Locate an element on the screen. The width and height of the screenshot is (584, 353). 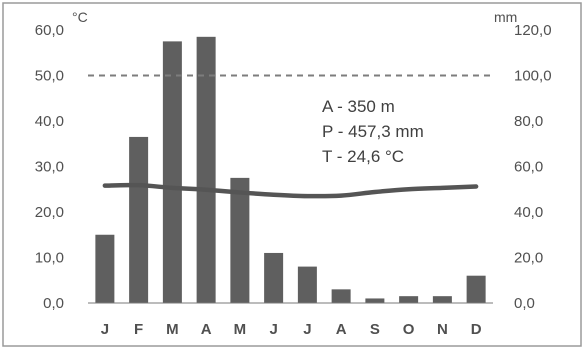
left-tick-label: 20,0 is located at coordinates (49, 212).